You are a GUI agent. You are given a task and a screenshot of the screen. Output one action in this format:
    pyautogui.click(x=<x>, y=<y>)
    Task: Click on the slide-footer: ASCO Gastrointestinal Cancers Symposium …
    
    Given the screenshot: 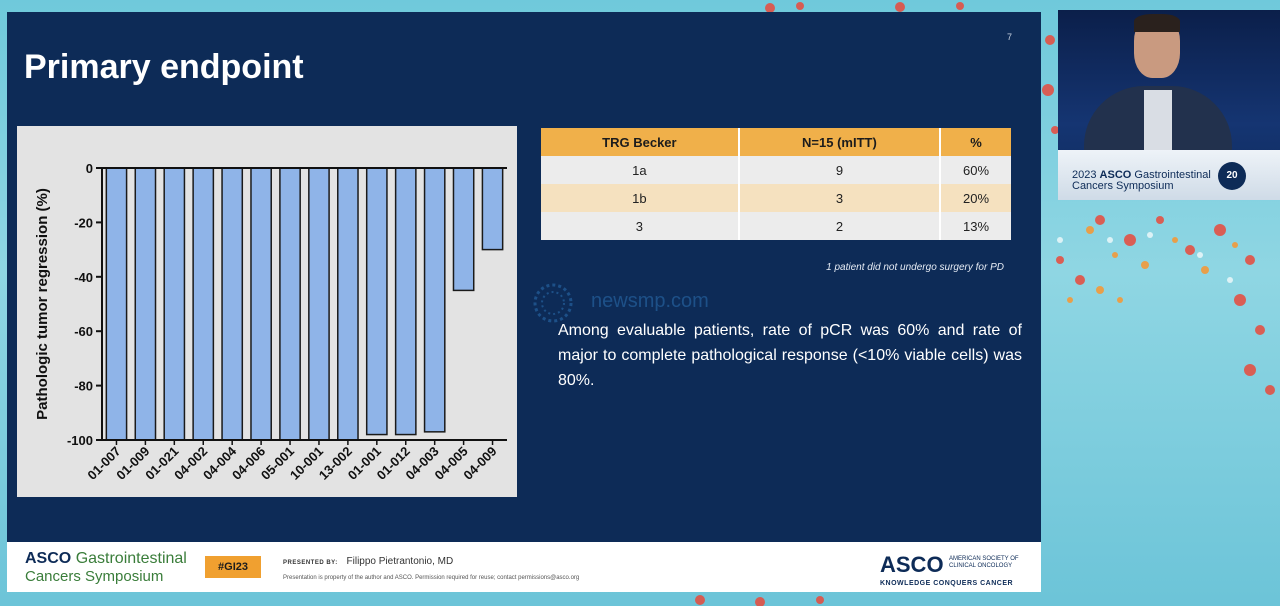 What is the action you would take?
    pyautogui.click(x=524, y=567)
    